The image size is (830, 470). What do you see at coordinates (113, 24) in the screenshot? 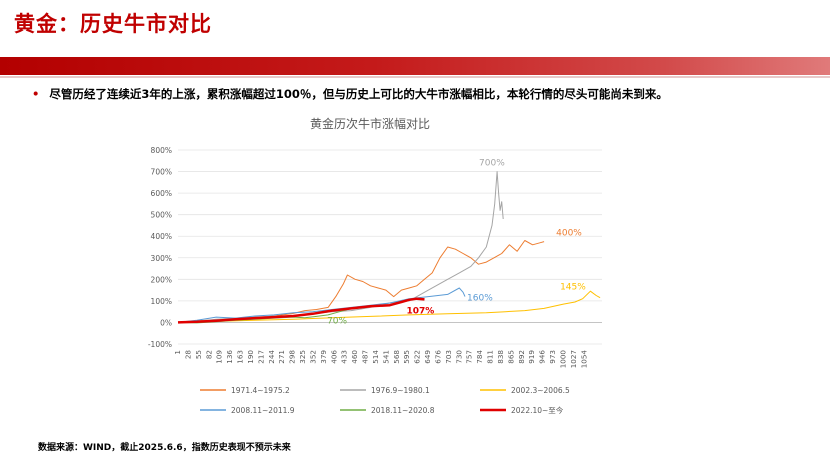
I see `page-title: 黄金：历史牛市对比` at bounding box center [113, 24].